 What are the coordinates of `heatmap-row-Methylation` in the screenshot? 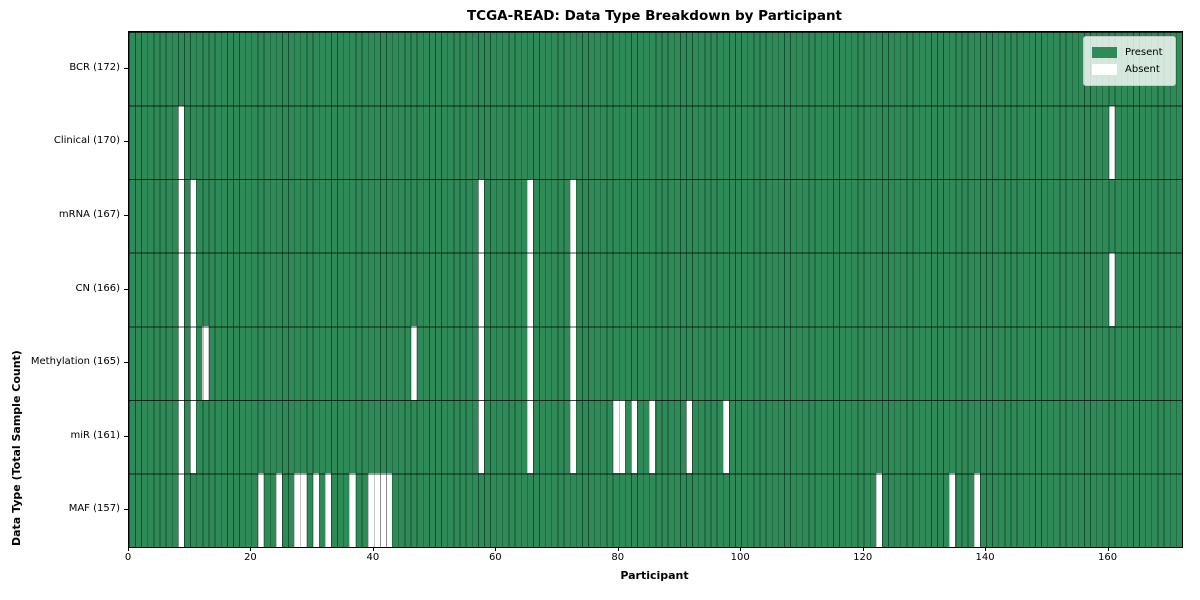 It's located at (655, 363).